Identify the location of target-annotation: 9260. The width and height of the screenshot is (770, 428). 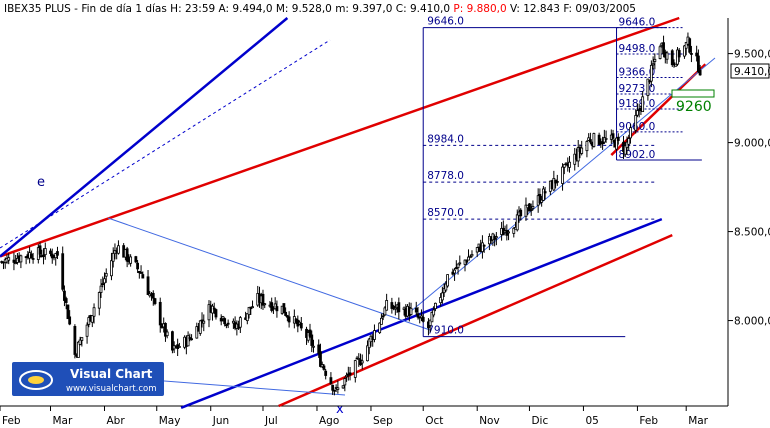
(693, 102).